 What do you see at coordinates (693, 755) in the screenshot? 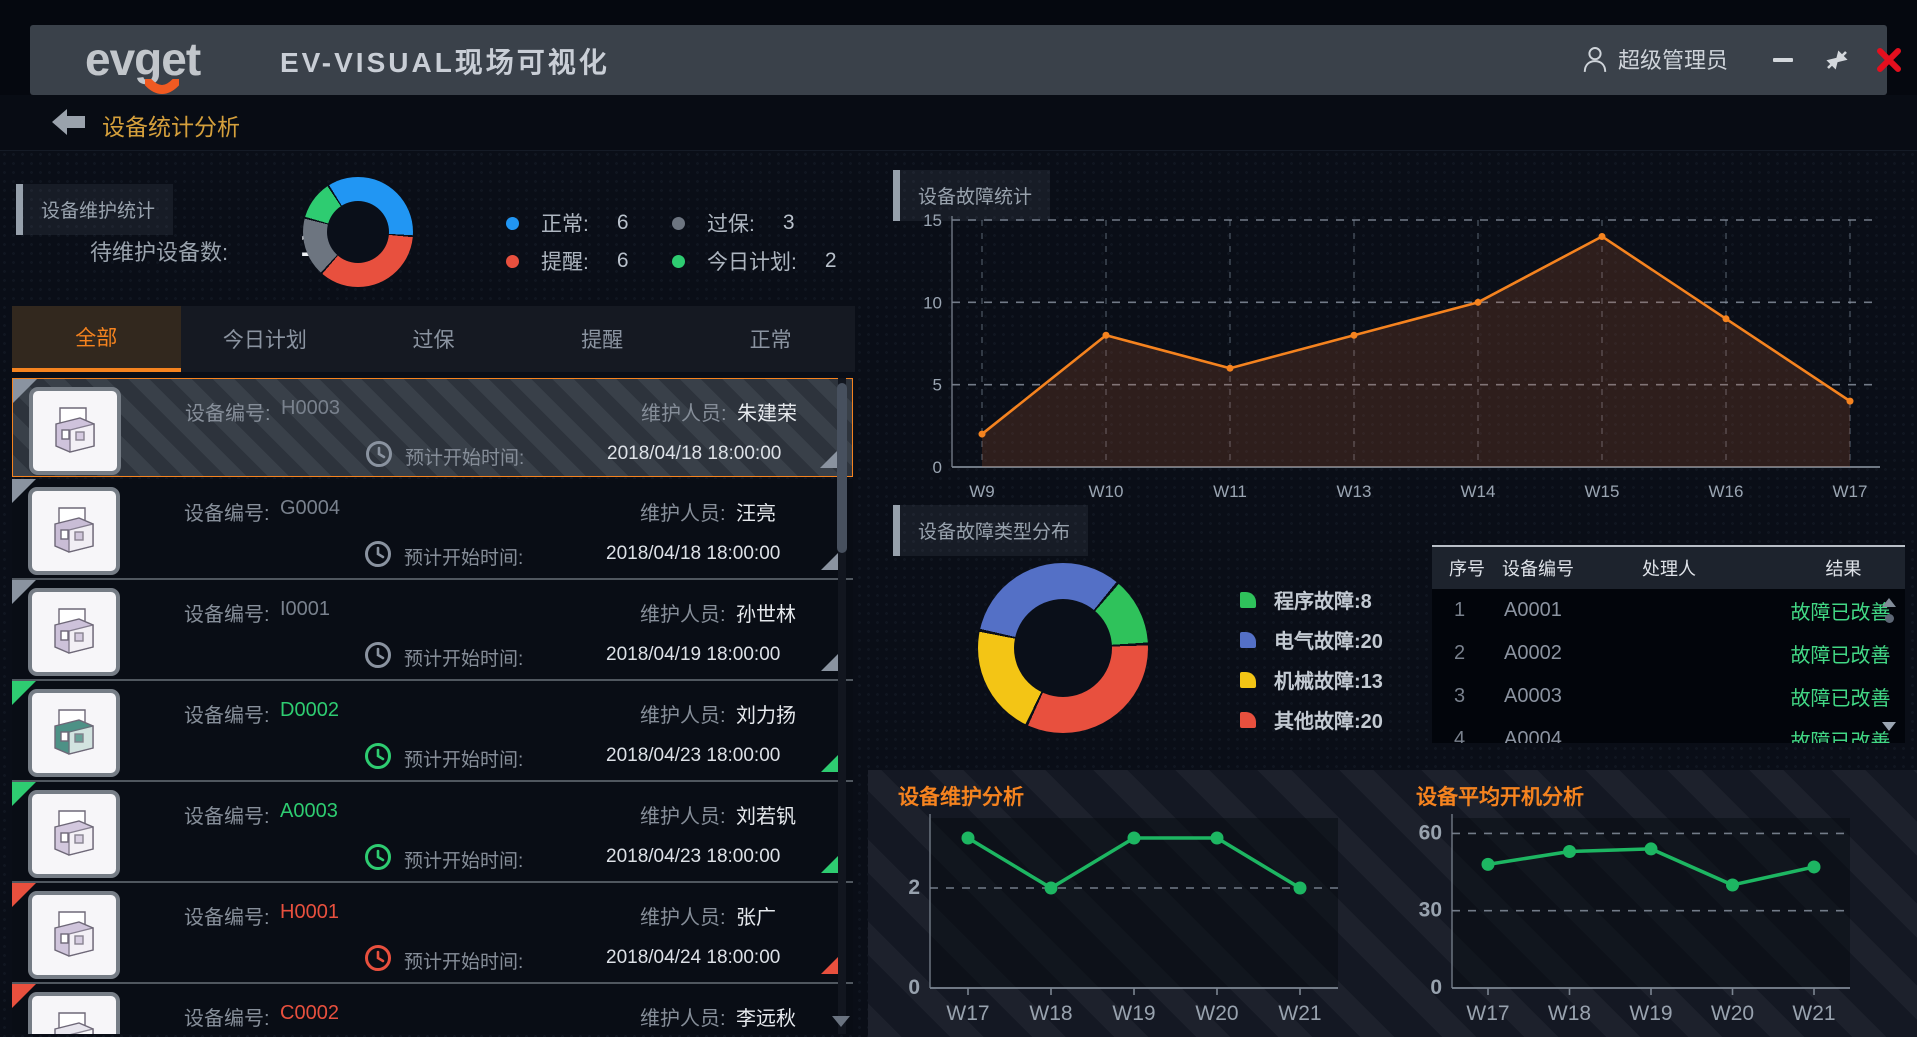
I see `start-time-value: 2018/04/23 18:00:00` at bounding box center [693, 755].